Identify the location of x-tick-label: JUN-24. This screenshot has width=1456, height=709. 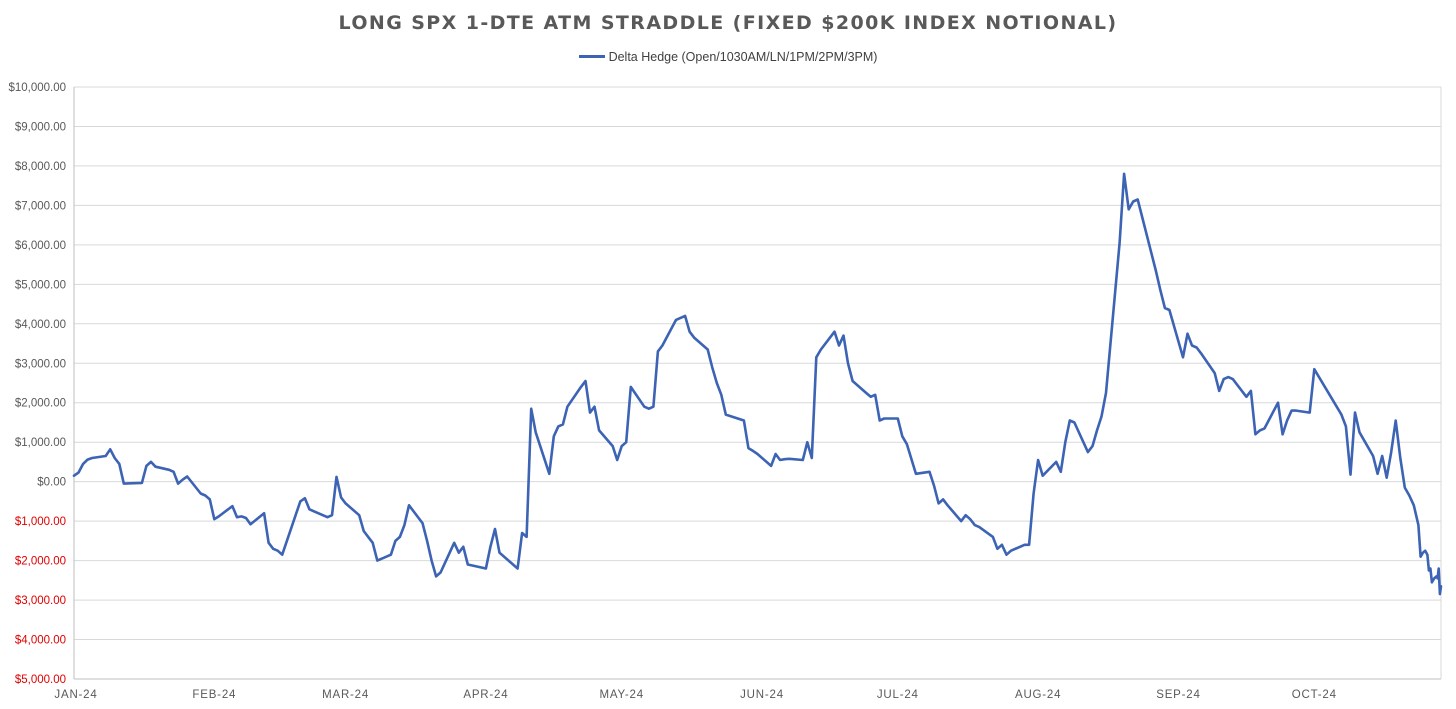
(762, 695).